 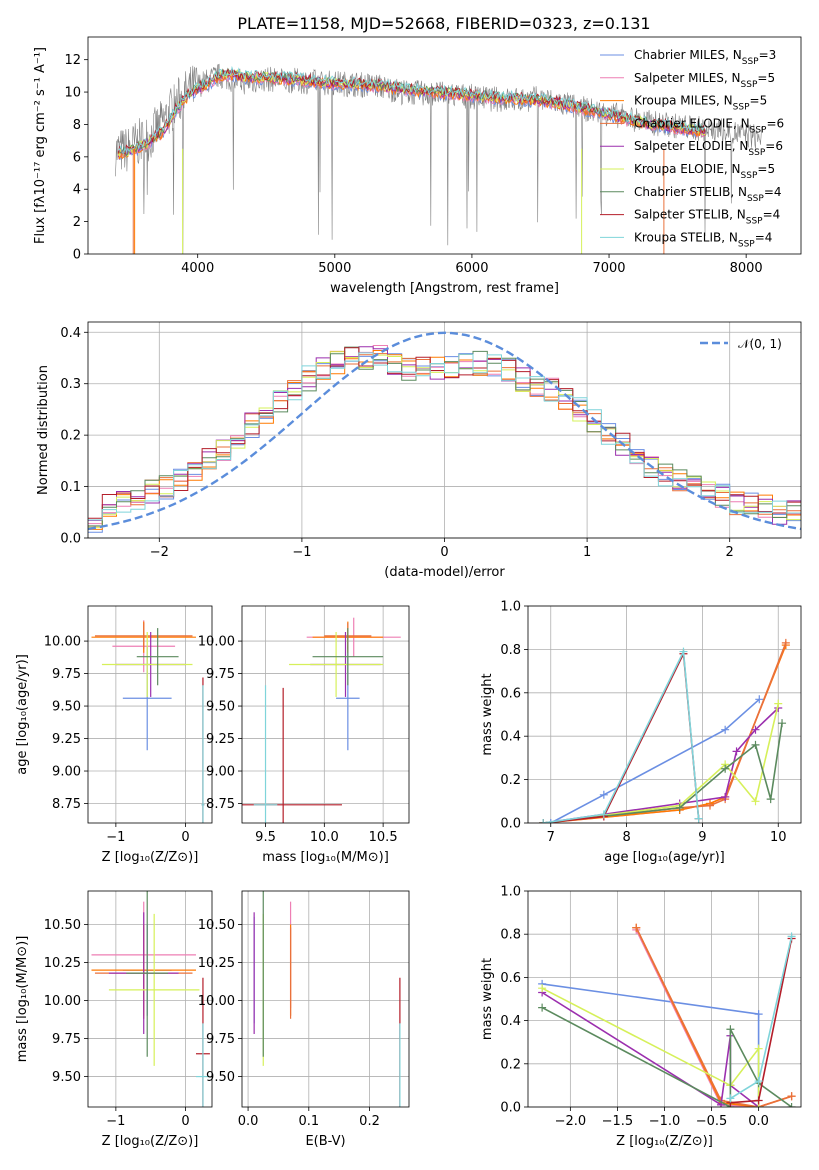 I want to click on y-axis-label: mass weight, so click(x=487, y=999).